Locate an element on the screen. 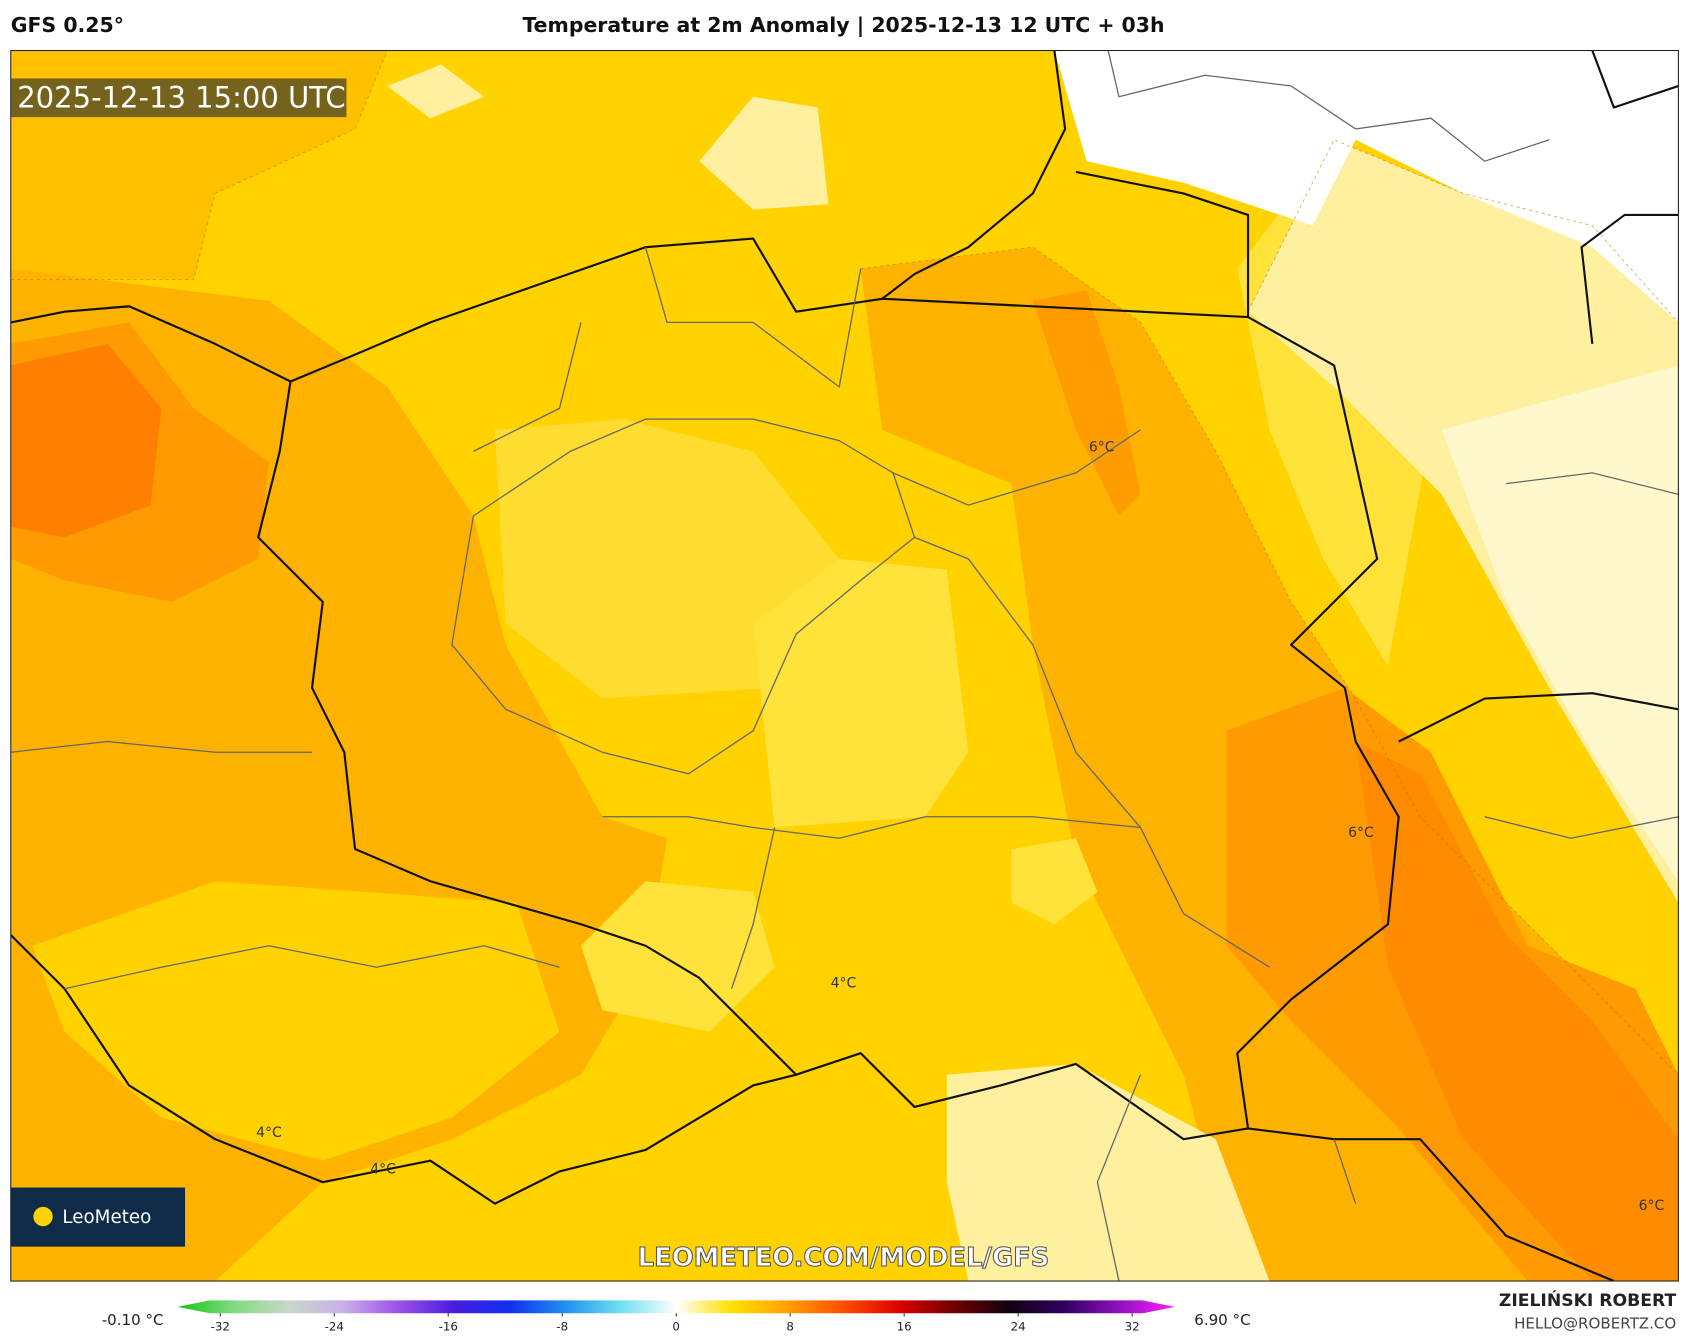 The height and width of the screenshot is (1338, 1687). colorbar-tick-label: 16 is located at coordinates (904, 1326).